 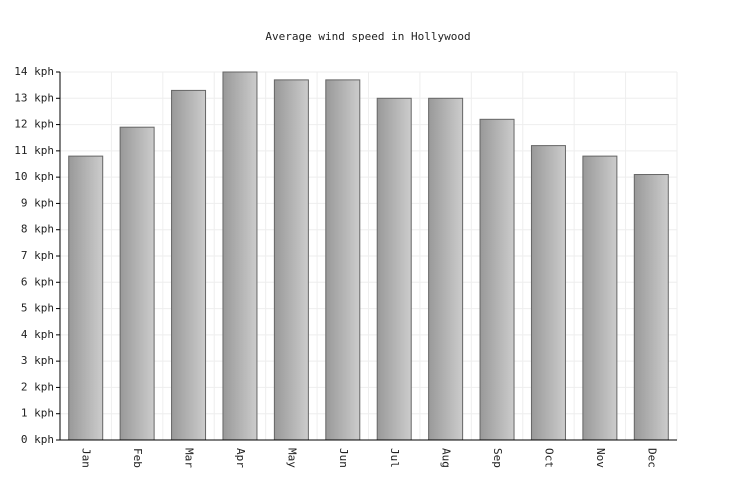 What do you see at coordinates (37, 202) in the screenshot?
I see `y-tick-label: 9 kph` at bounding box center [37, 202].